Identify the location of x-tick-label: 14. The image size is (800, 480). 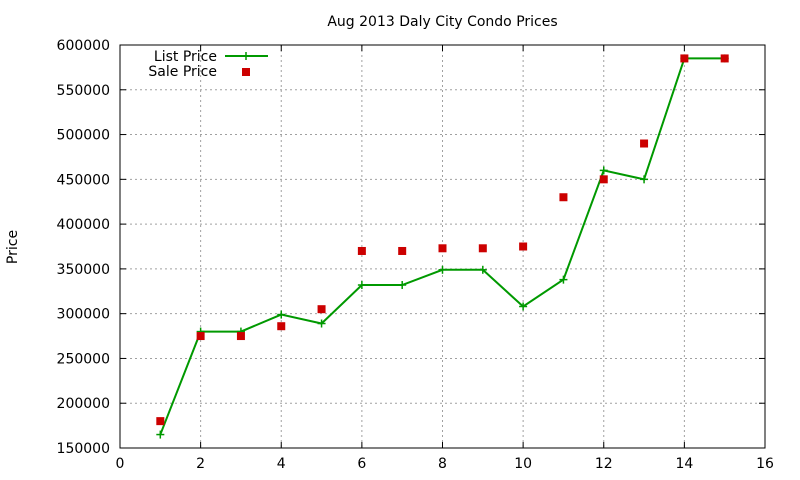
(684, 464).